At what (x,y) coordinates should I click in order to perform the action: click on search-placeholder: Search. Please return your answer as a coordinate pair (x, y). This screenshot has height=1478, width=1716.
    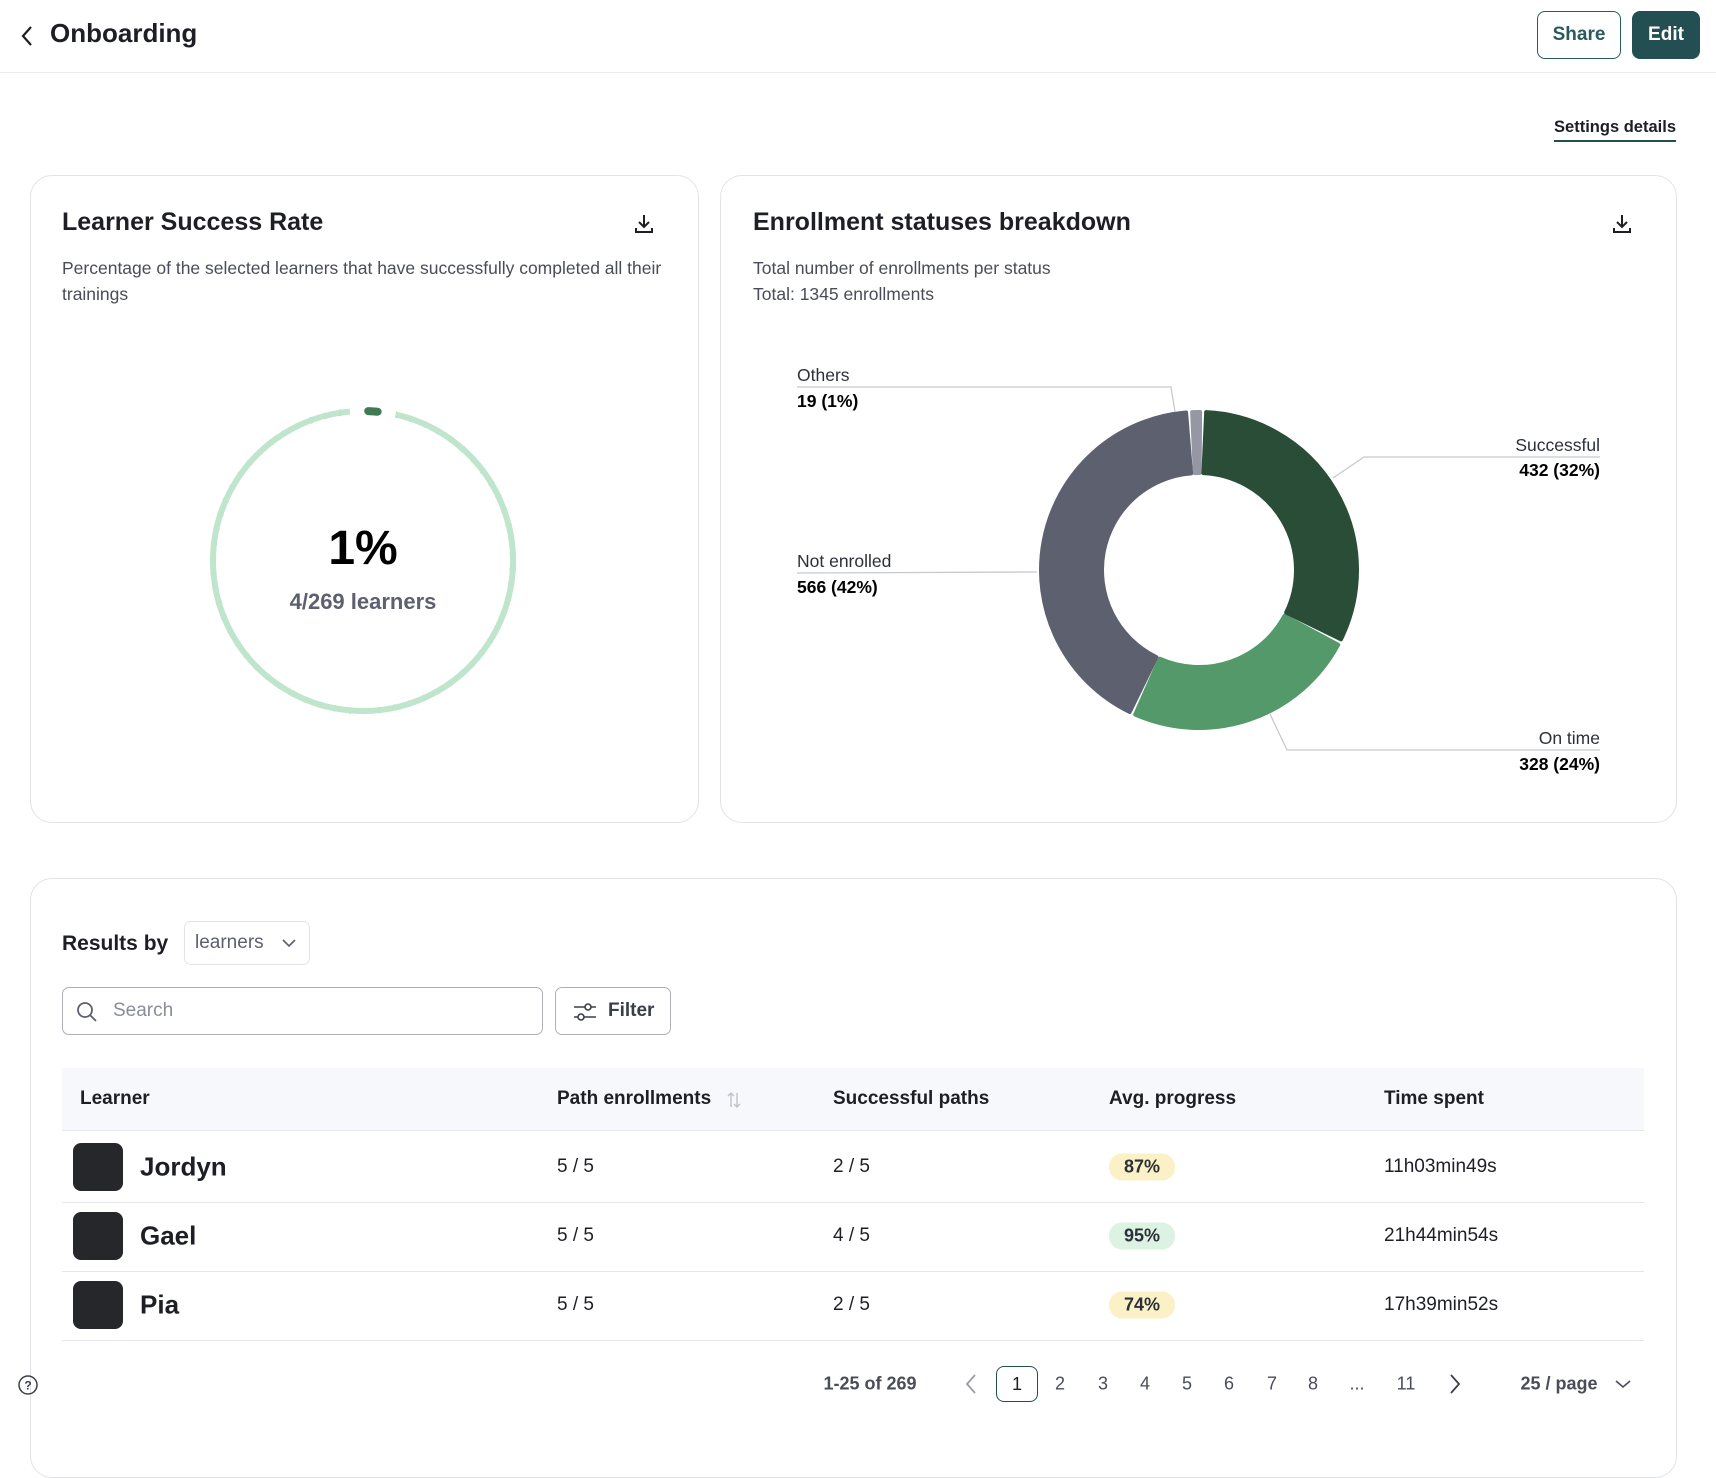
    Looking at the image, I should click on (143, 1010).